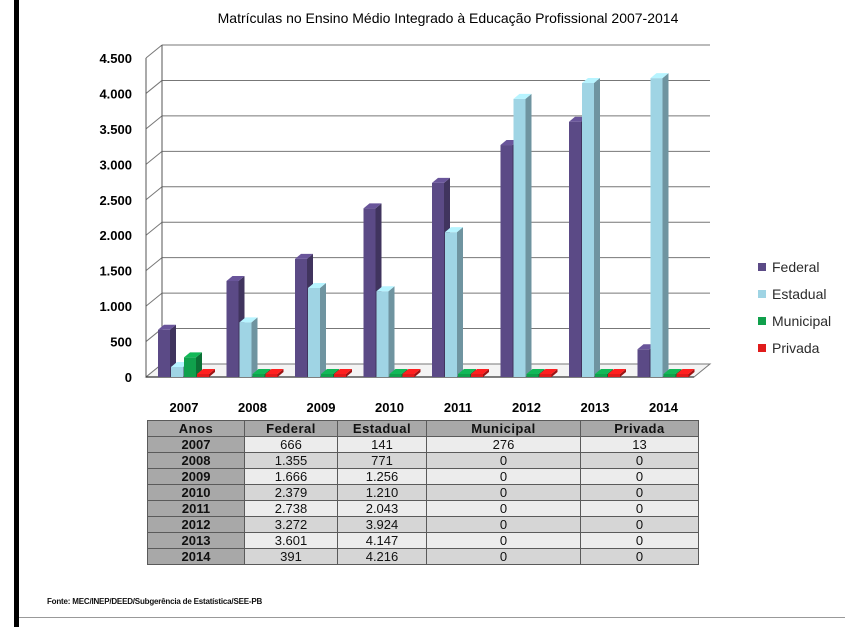  I want to click on legend-swatch-federal, so click(762, 266).